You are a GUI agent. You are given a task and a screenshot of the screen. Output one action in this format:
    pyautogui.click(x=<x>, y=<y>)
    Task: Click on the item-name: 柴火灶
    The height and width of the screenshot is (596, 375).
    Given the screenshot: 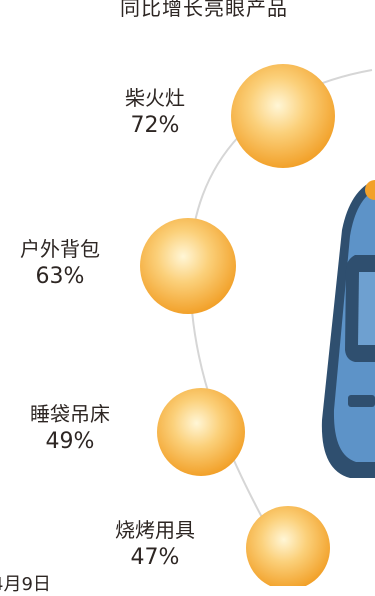 What is the action you would take?
    pyautogui.click(x=155, y=98)
    